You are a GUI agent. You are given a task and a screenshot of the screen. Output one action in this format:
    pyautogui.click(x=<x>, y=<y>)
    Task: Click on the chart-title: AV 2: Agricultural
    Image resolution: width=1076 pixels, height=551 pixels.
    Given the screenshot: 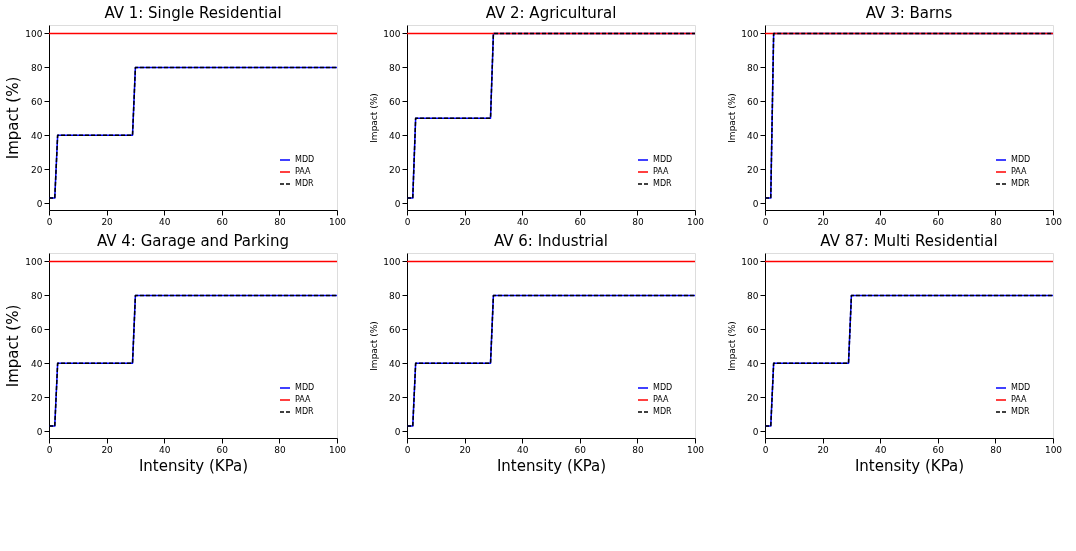 What is the action you would take?
    pyautogui.click(x=551, y=13)
    